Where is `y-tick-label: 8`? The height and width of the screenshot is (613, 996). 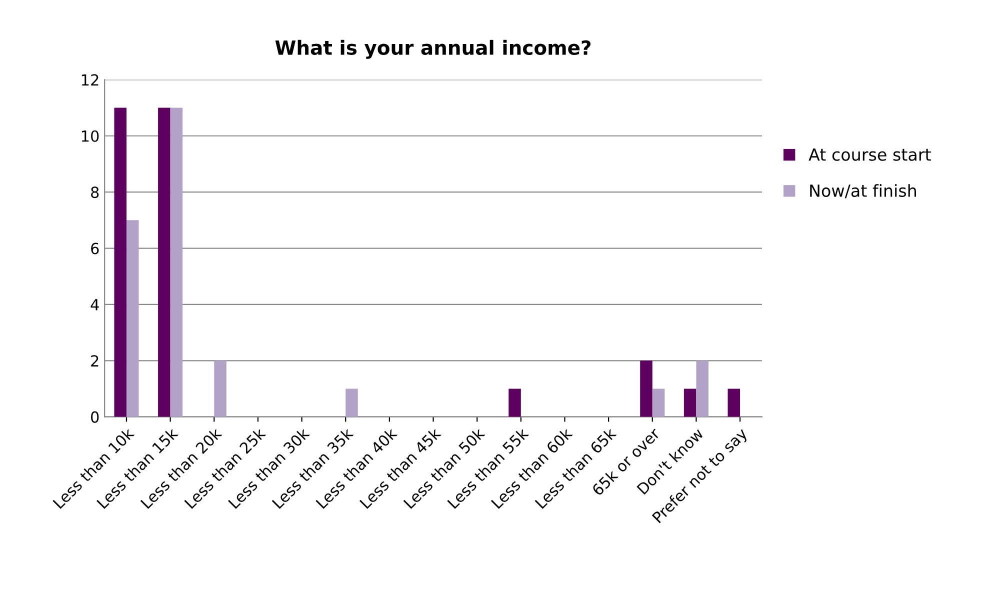
y-tick-label: 8 is located at coordinates (95, 192).